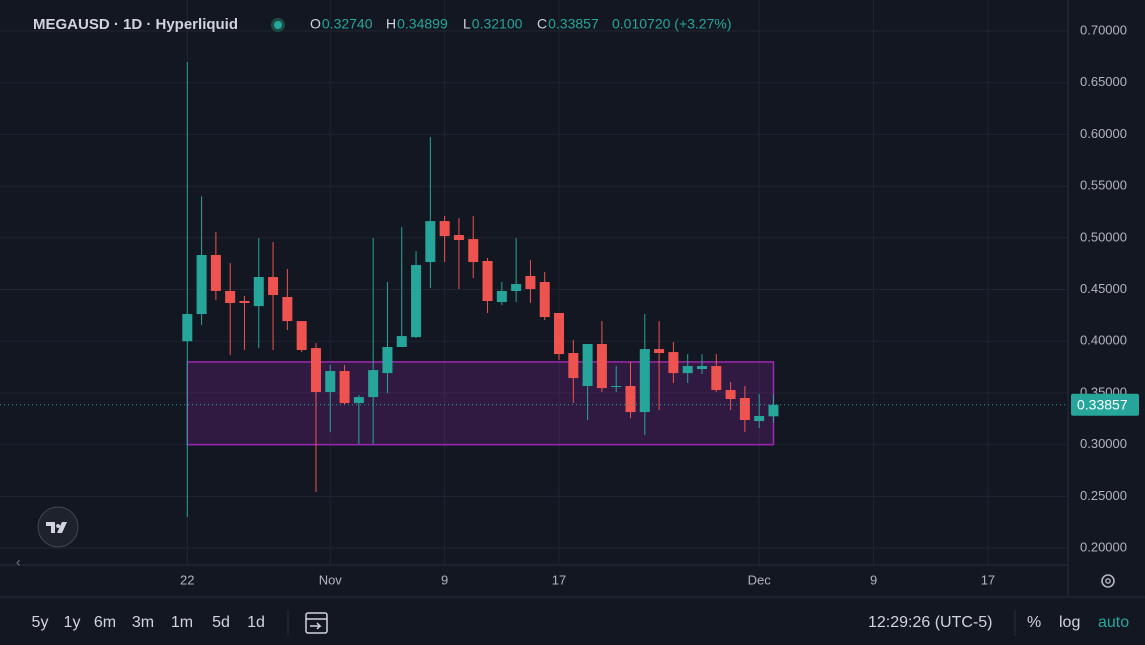 This screenshot has width=1145, height=645. I want to click on range-button: 5y, so click(40, 622).